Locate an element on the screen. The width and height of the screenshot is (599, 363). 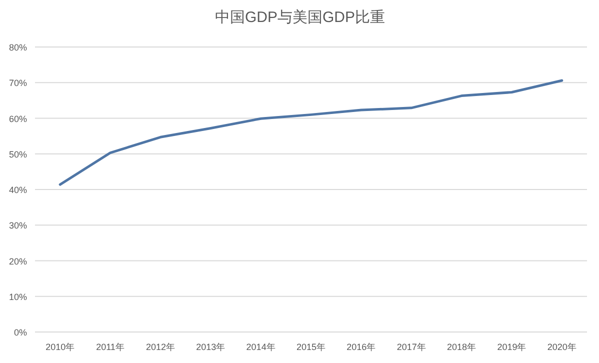
y-tick-label: 0% is located at coordinates (20, 333).